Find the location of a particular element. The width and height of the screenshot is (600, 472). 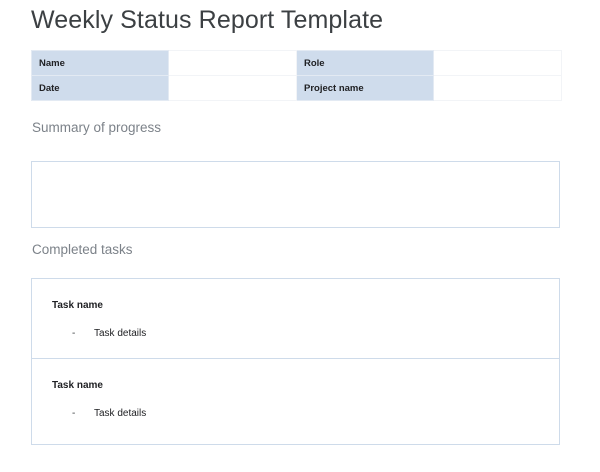

table-cell-label-project-name: Project name is located at coordinates (365, 88).